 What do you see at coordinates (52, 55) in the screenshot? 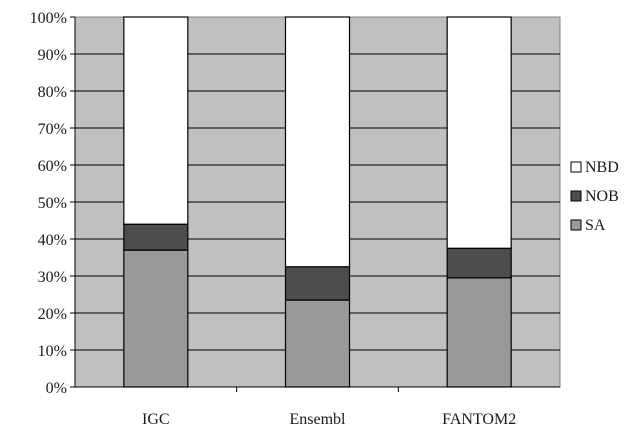
I see `y-tick-label: 90%` at bounding box center [52, 55].